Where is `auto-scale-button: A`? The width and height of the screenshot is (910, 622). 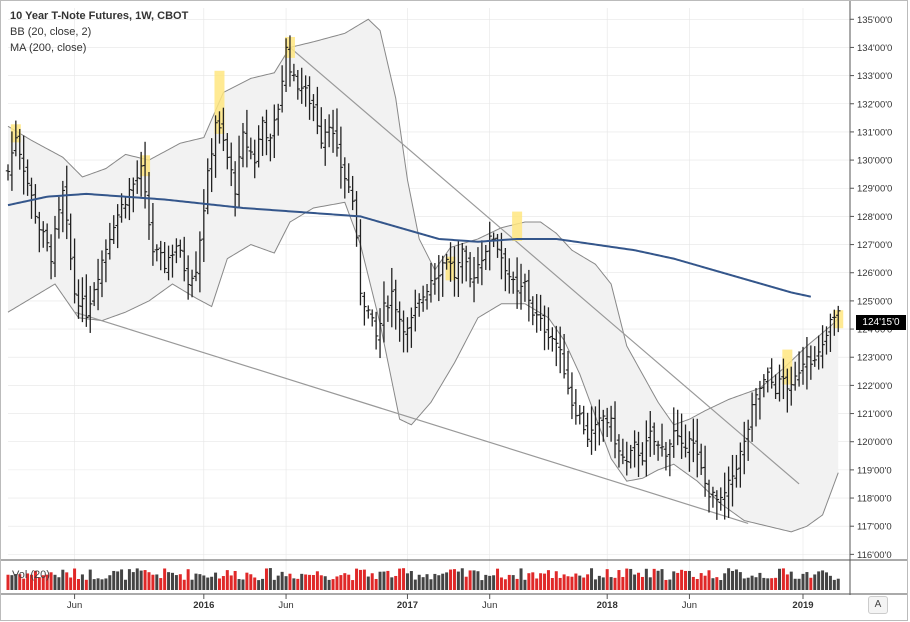
auto-scale-button: A is located at coordinates (878, 605).